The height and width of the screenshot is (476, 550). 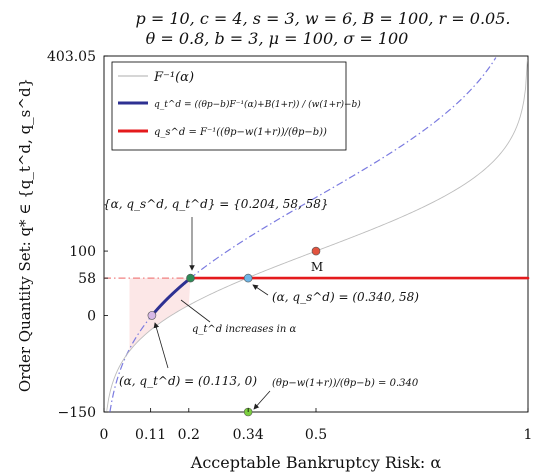 What do you see at coordinates (161, 345) in the screenshot?
I see `arrow-qt-zero` at bounding box center [161, 345].